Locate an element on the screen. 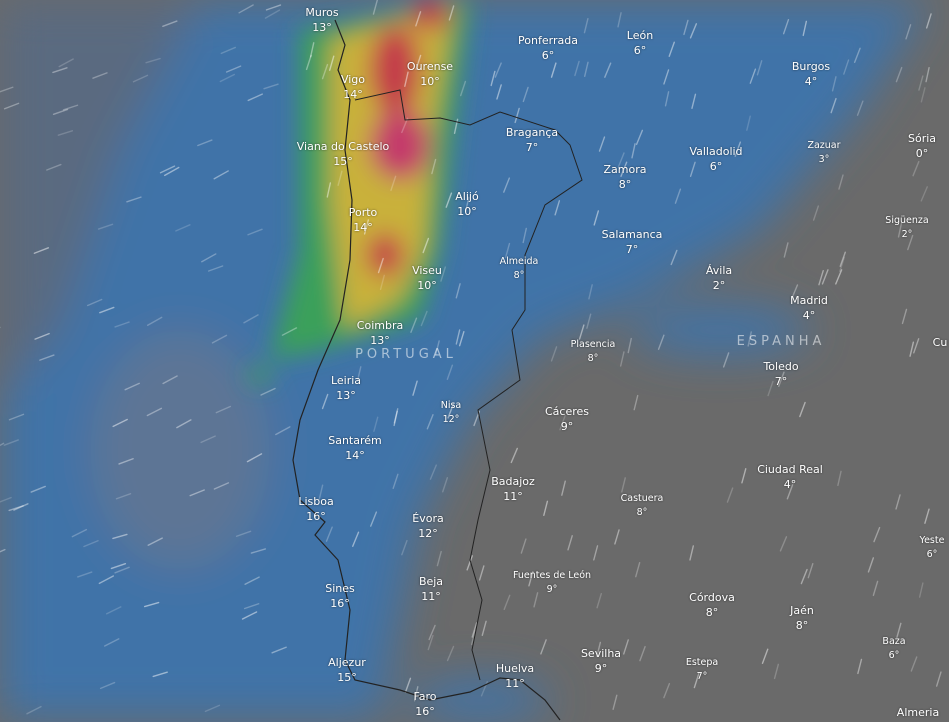 The width and height of the screenshot is (949, 722). city-label: Sines 16° is located at coordinates (340, 596).